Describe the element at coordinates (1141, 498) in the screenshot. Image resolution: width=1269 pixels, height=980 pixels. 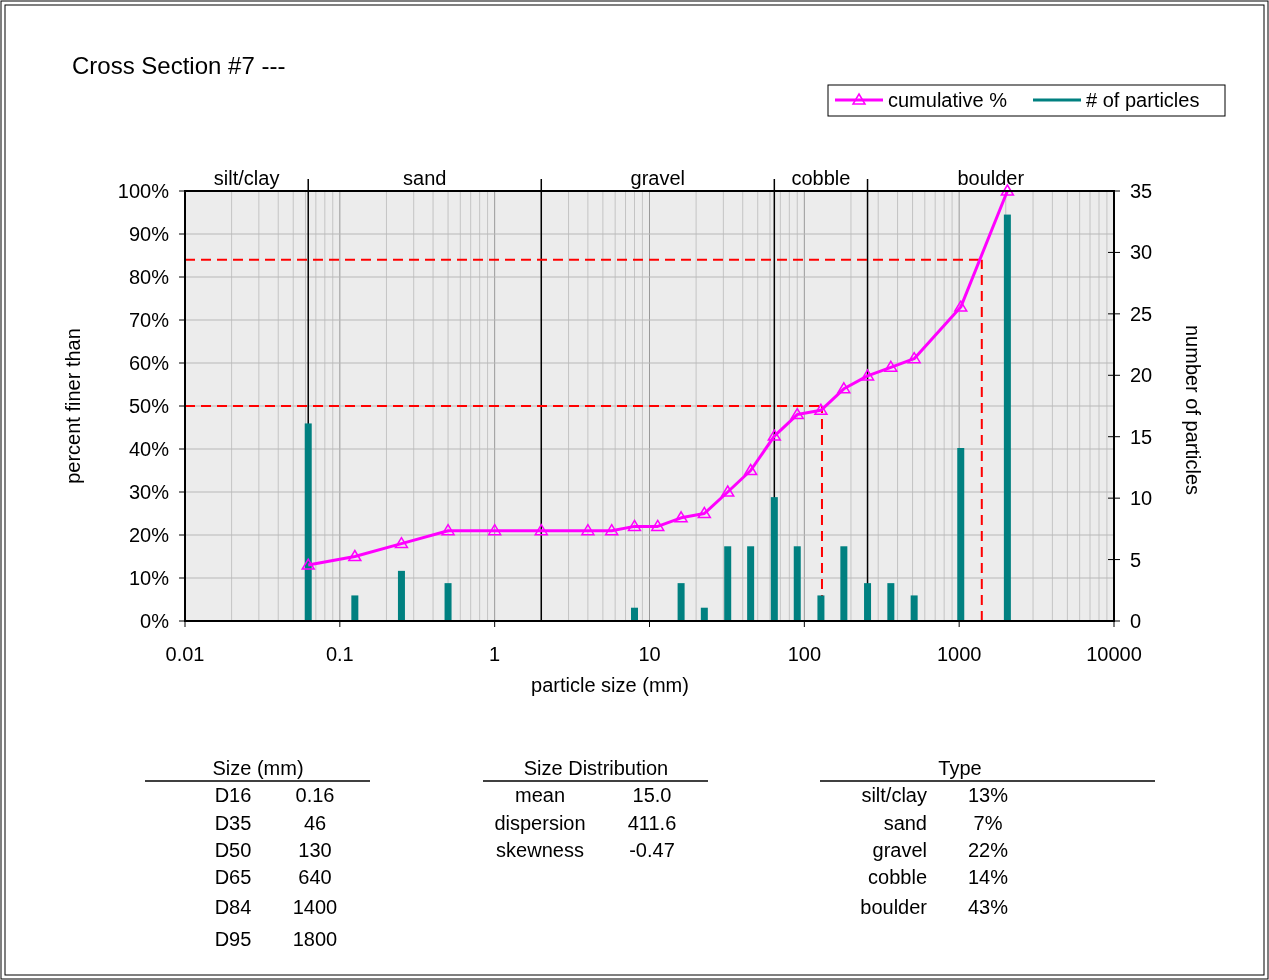
I see `y2-tick-label: 10` at that location.